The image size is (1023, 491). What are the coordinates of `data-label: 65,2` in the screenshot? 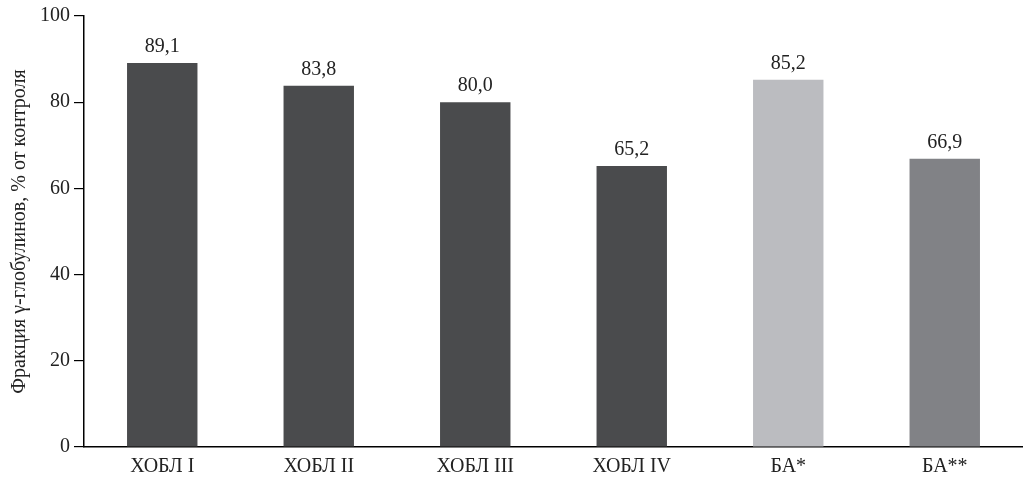 It's located at (632, 148).